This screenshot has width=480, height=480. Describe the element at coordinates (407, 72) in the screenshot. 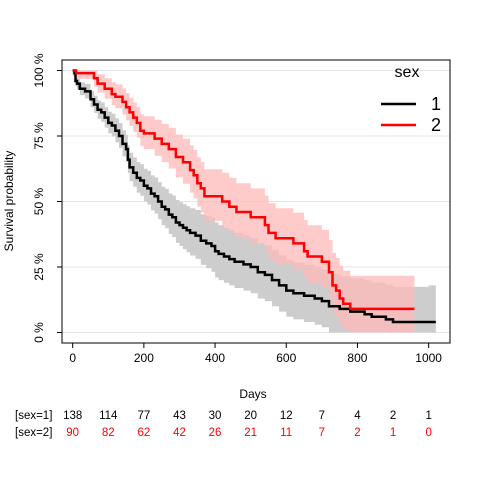

I see `legend-title: sex` at that location.